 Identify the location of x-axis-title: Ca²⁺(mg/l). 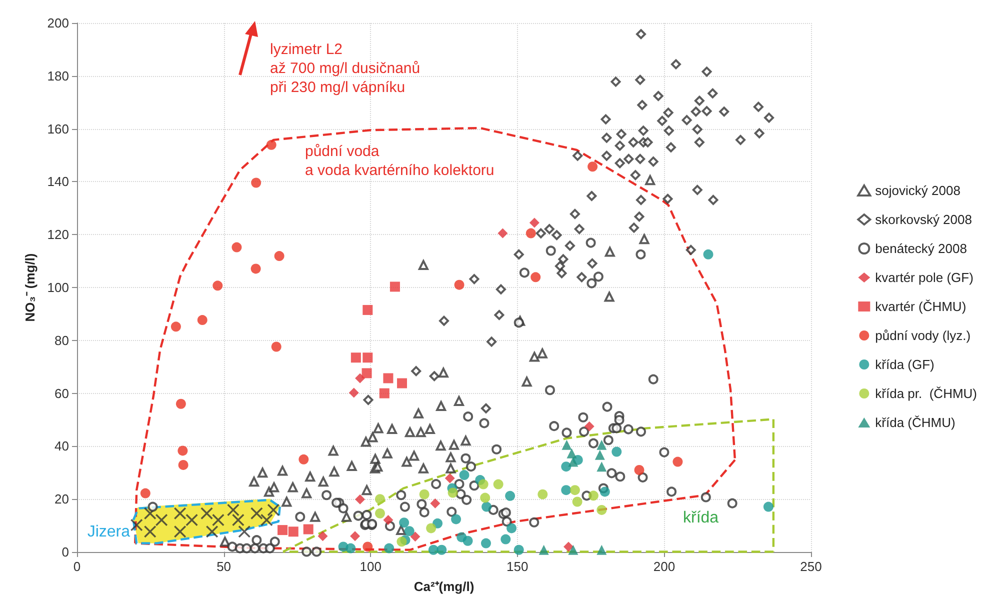
(444, 586).